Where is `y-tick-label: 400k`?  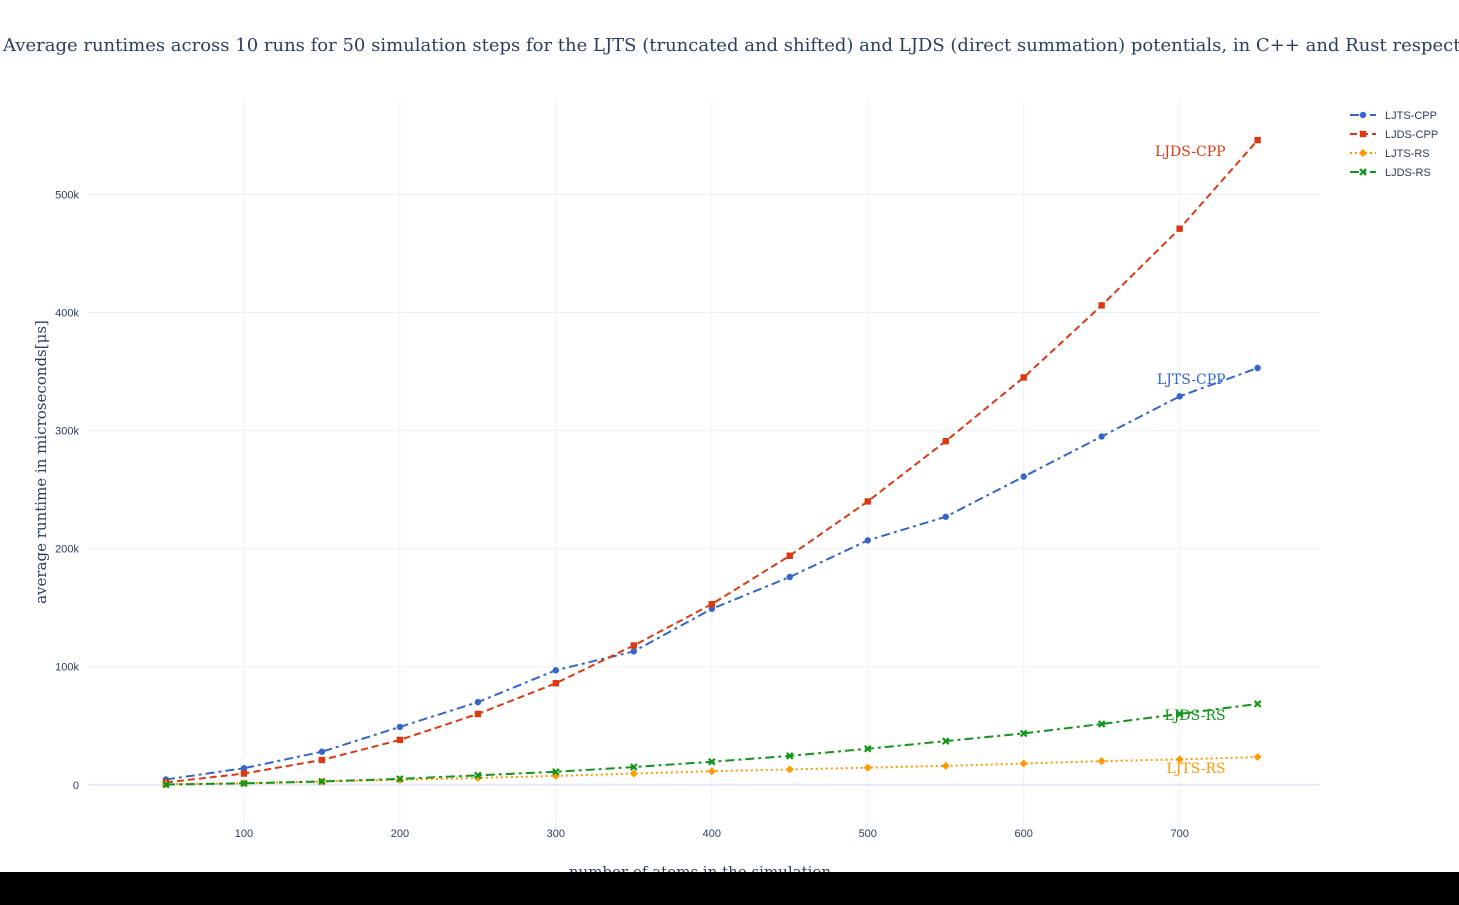 y-tick-label: 400k is located at coordinates (67, 314).